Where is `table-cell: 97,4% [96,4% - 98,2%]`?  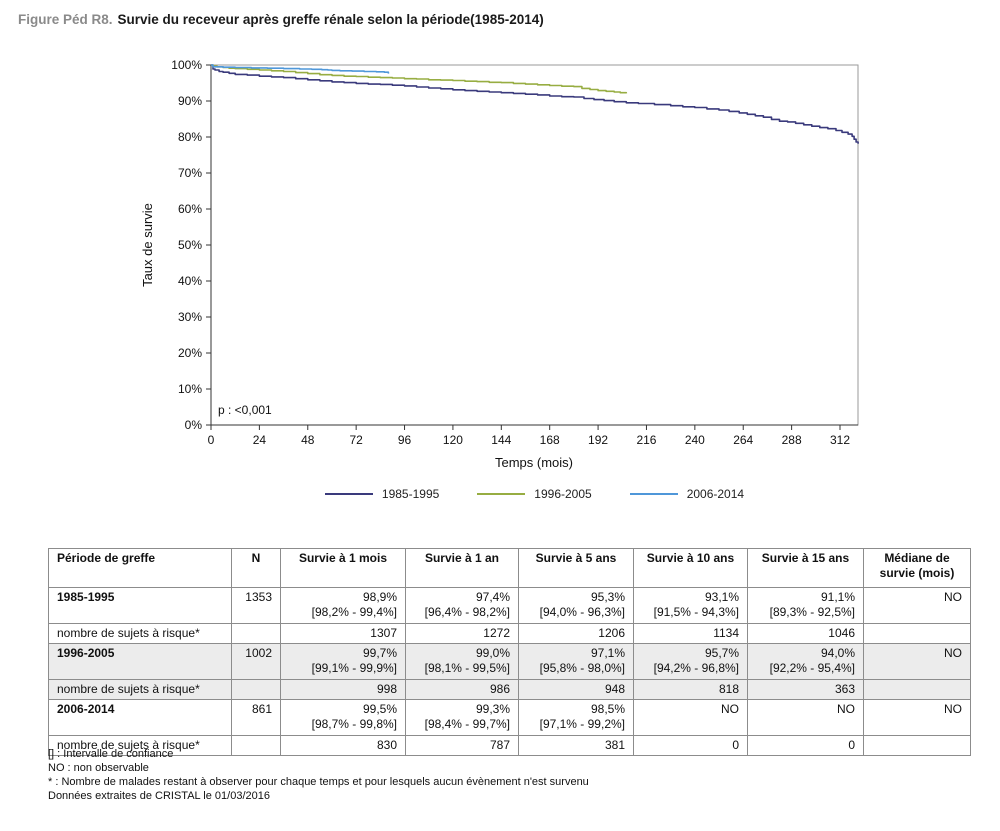
table-cell: 97,4% [96,4% - 98,2%] is located at coordinates (462, 605).